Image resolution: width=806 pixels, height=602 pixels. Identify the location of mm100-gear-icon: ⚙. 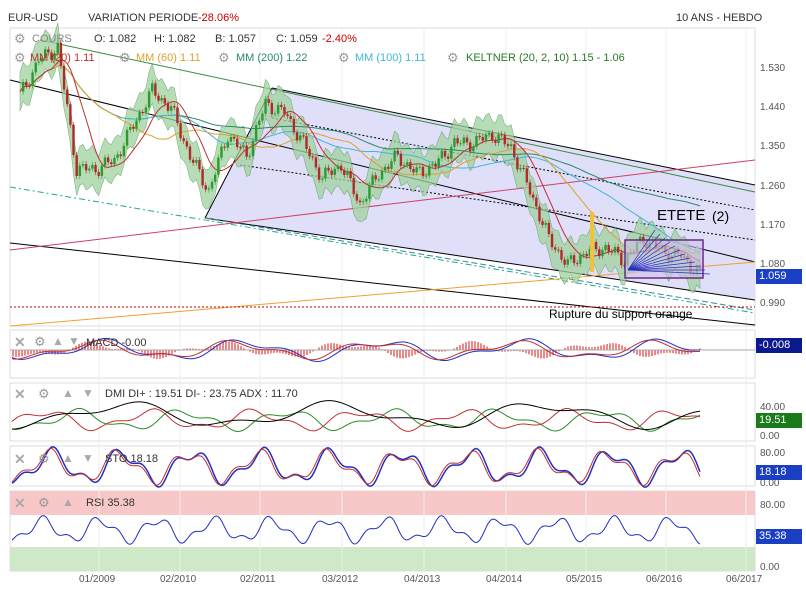
(344, 57).